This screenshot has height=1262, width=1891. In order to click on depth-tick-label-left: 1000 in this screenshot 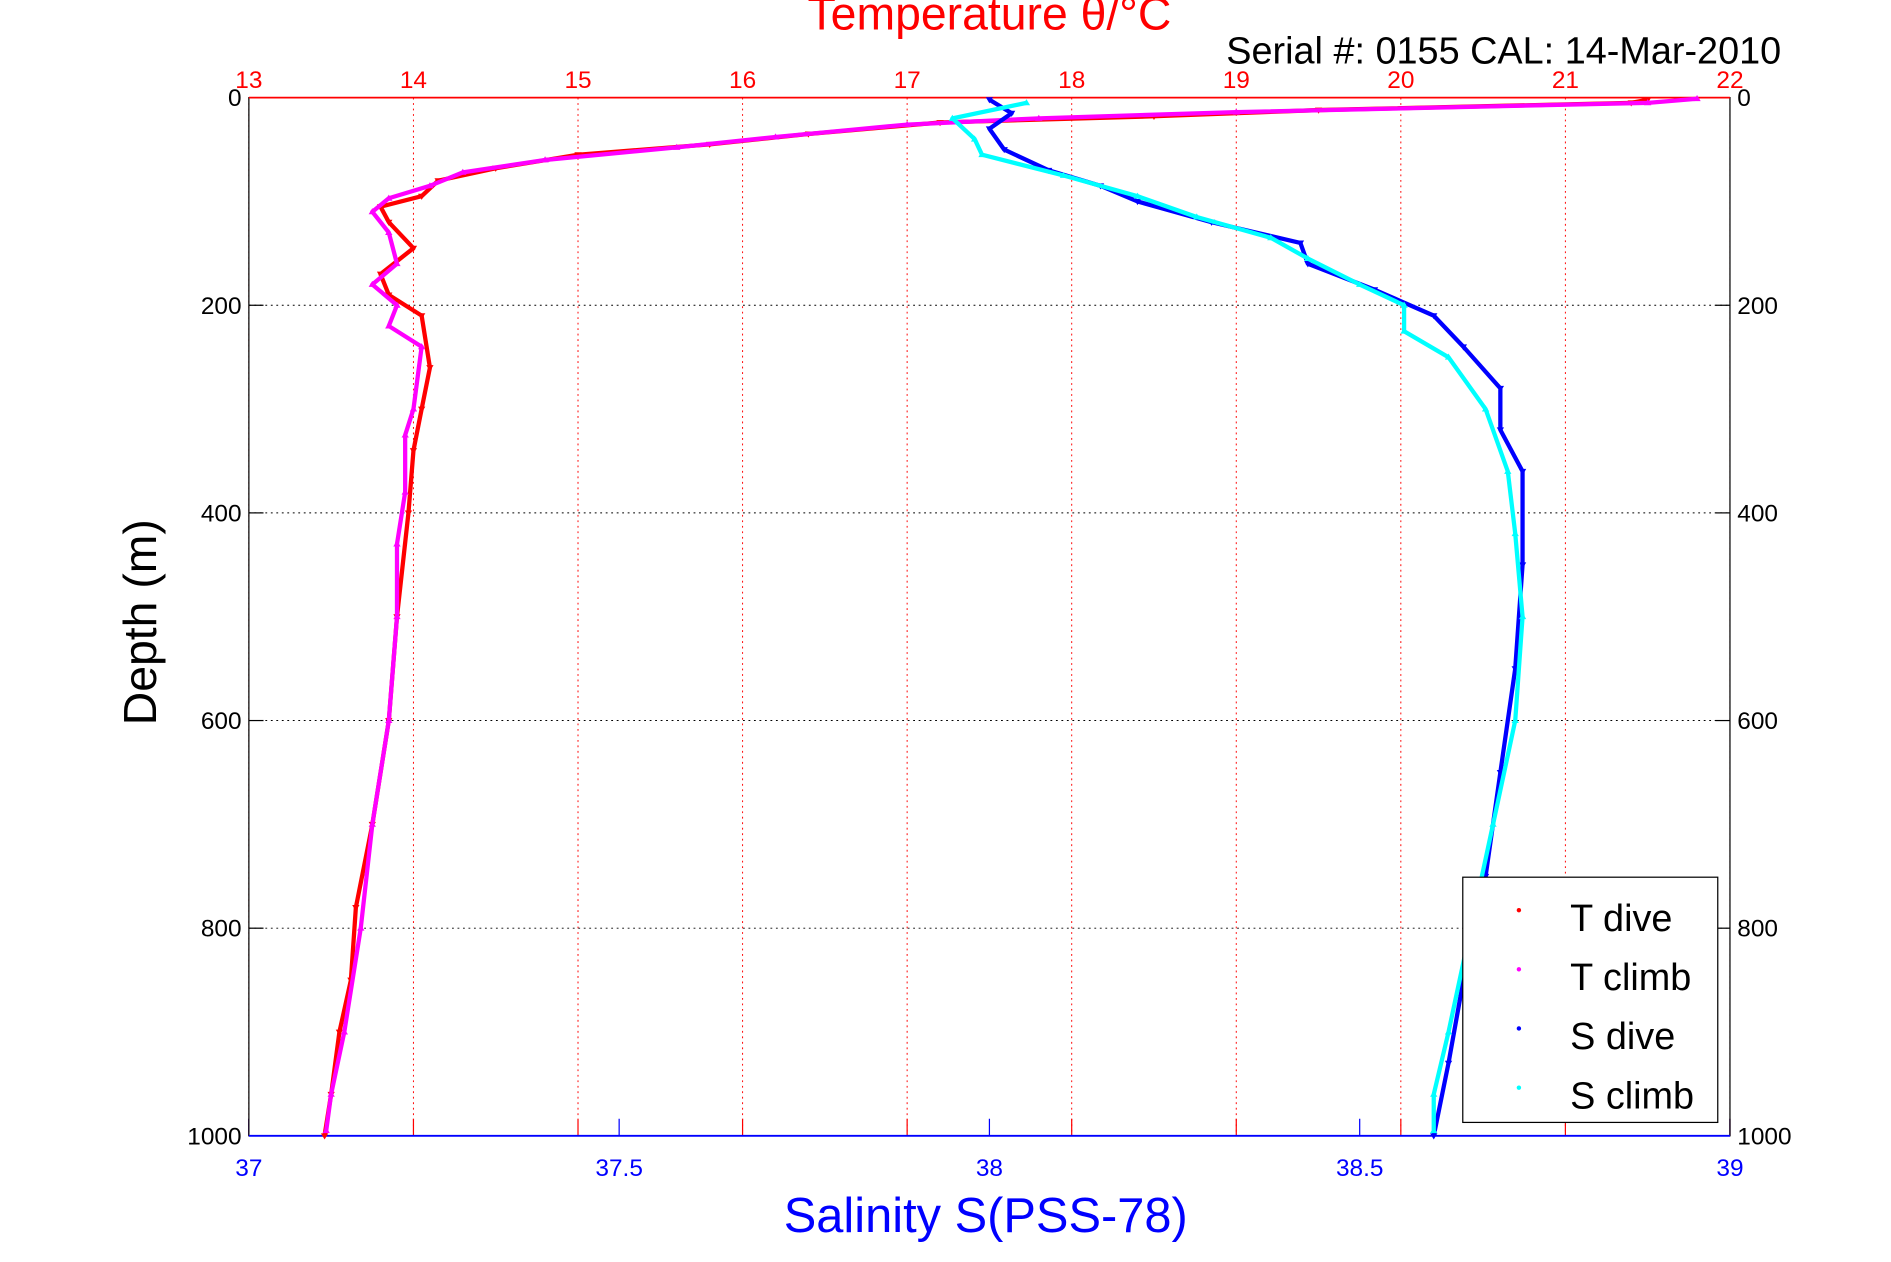, I will do `click(214, 1136)`.